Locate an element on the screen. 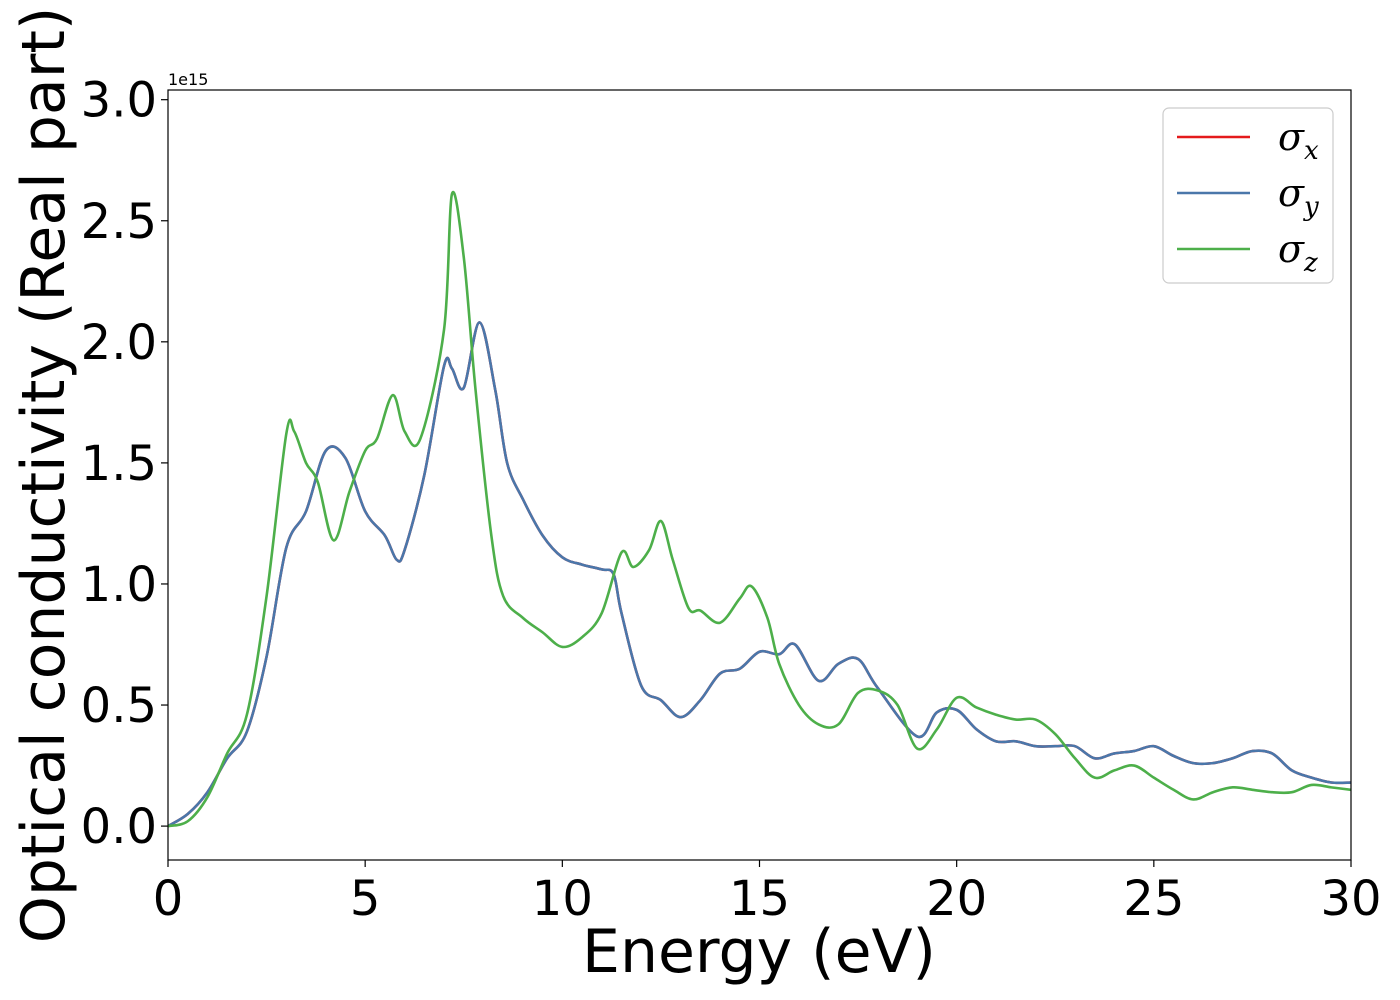 The image size is (1400, 1000). y-tick-label: 1.0 is located at coordinates (119, 585).